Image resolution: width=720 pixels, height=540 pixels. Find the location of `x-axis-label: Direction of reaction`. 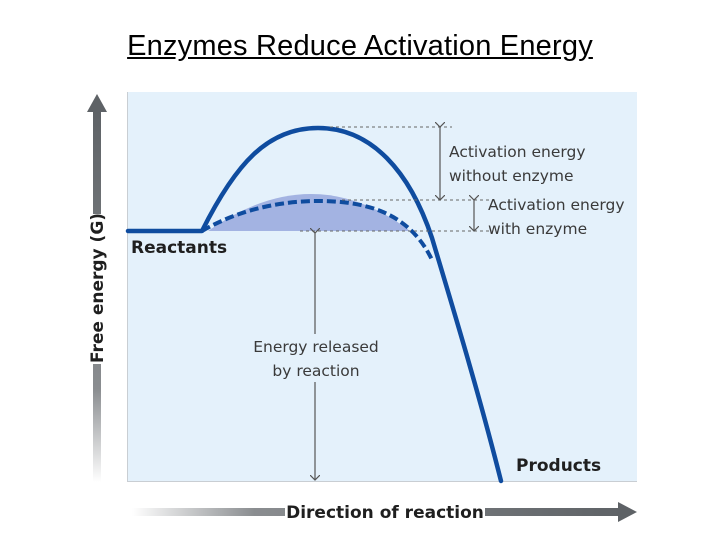

x-axis-label: Direction of reaction is located at coordinates (385, 513).